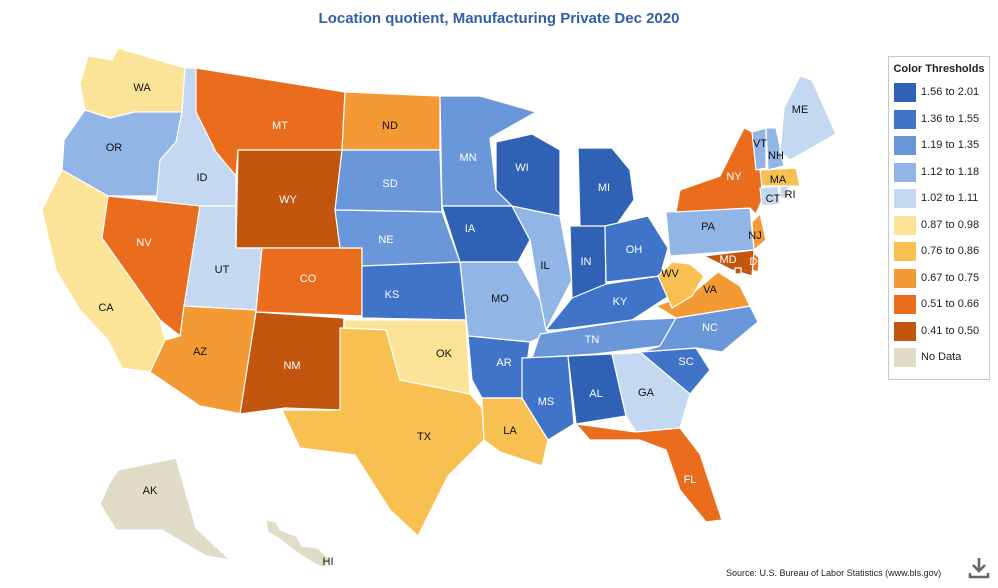  I want to click on legend-item: 0.41 to 0.50, so click(941, 331).